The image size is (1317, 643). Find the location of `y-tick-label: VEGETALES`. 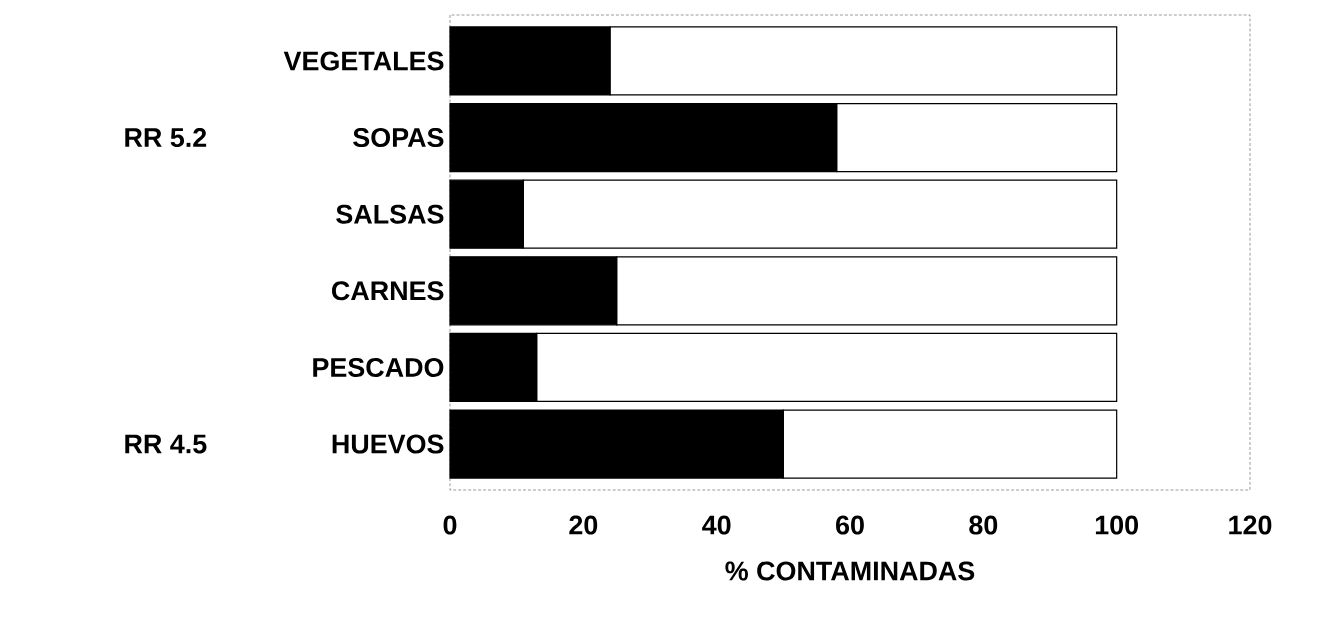

y-tick-label: VEGETALES is located at coordinates (363, 61).